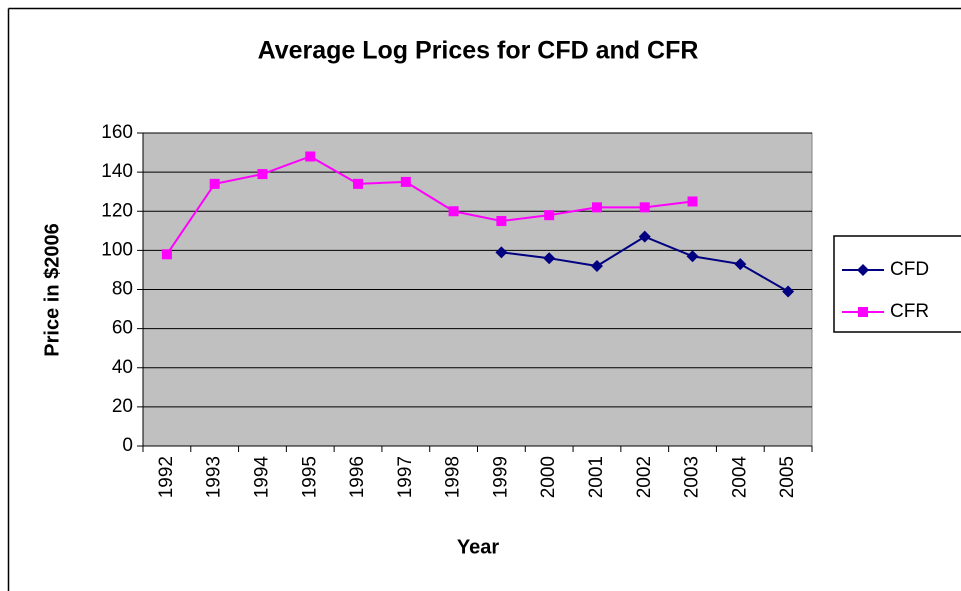 The height and width of the screenshot is (591, 961). I want to click on y-axis-title: Price in $2006, so click(52, 289).